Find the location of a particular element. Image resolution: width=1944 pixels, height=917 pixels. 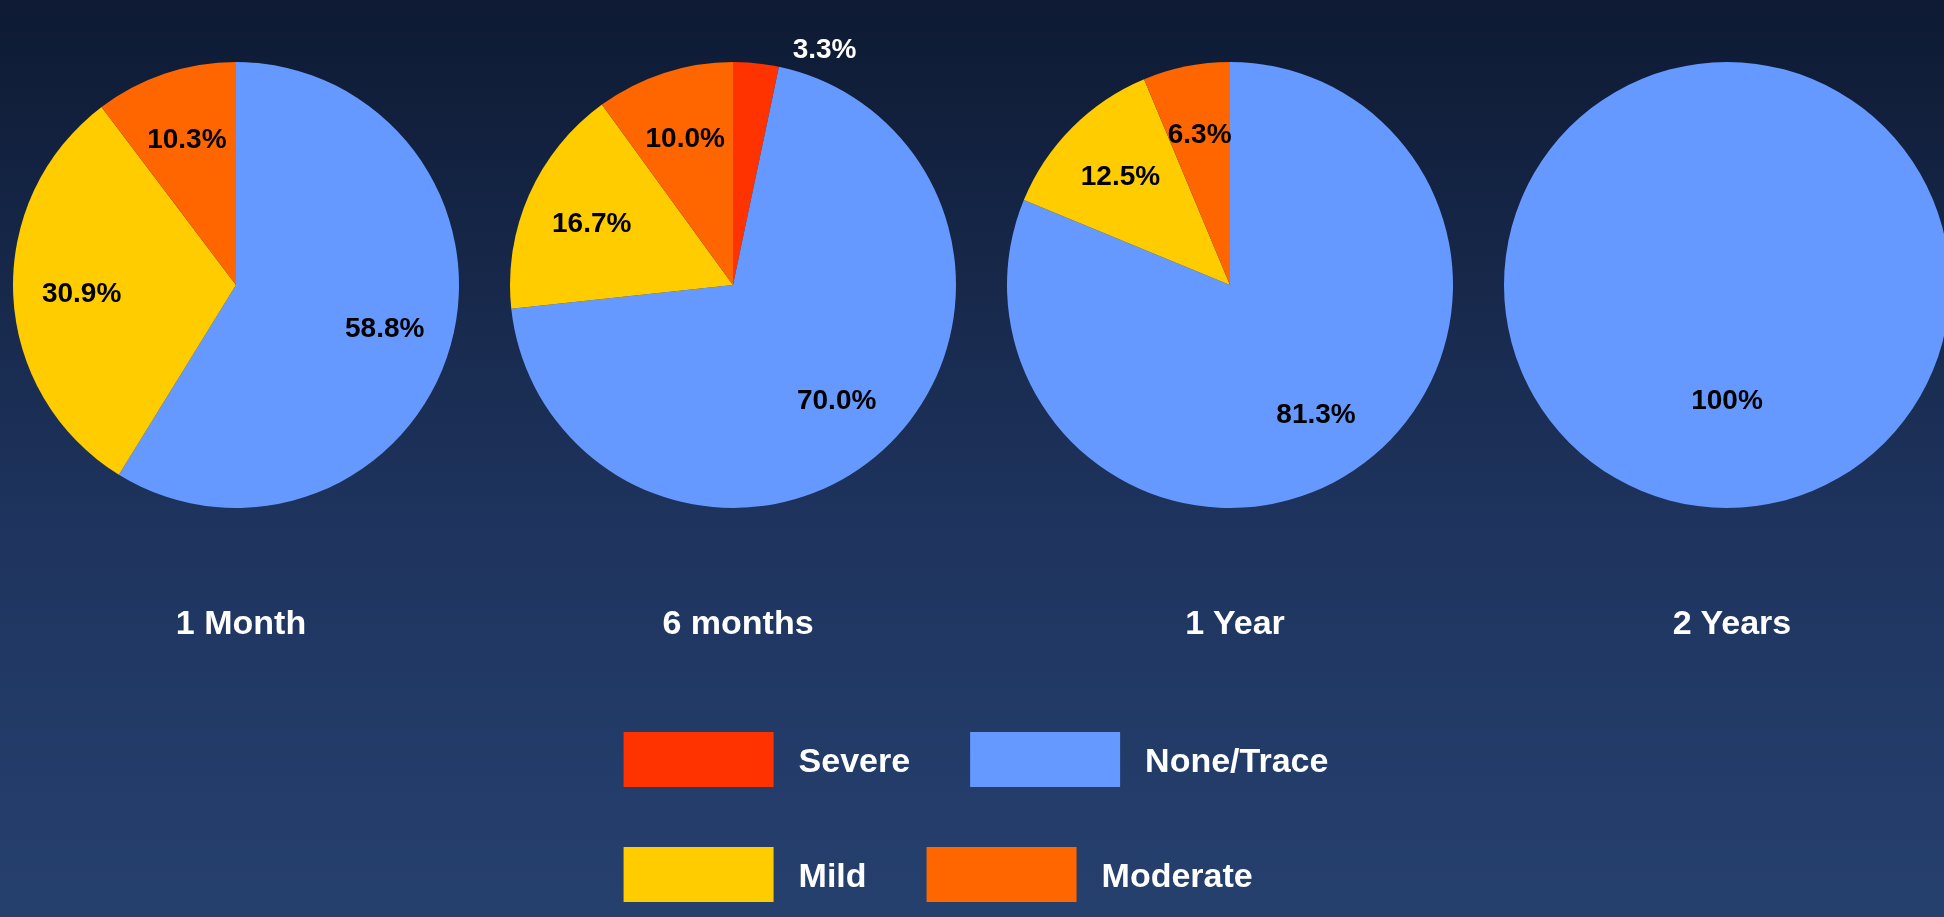

text: 1 Year is located at coordinates (1235, 622).